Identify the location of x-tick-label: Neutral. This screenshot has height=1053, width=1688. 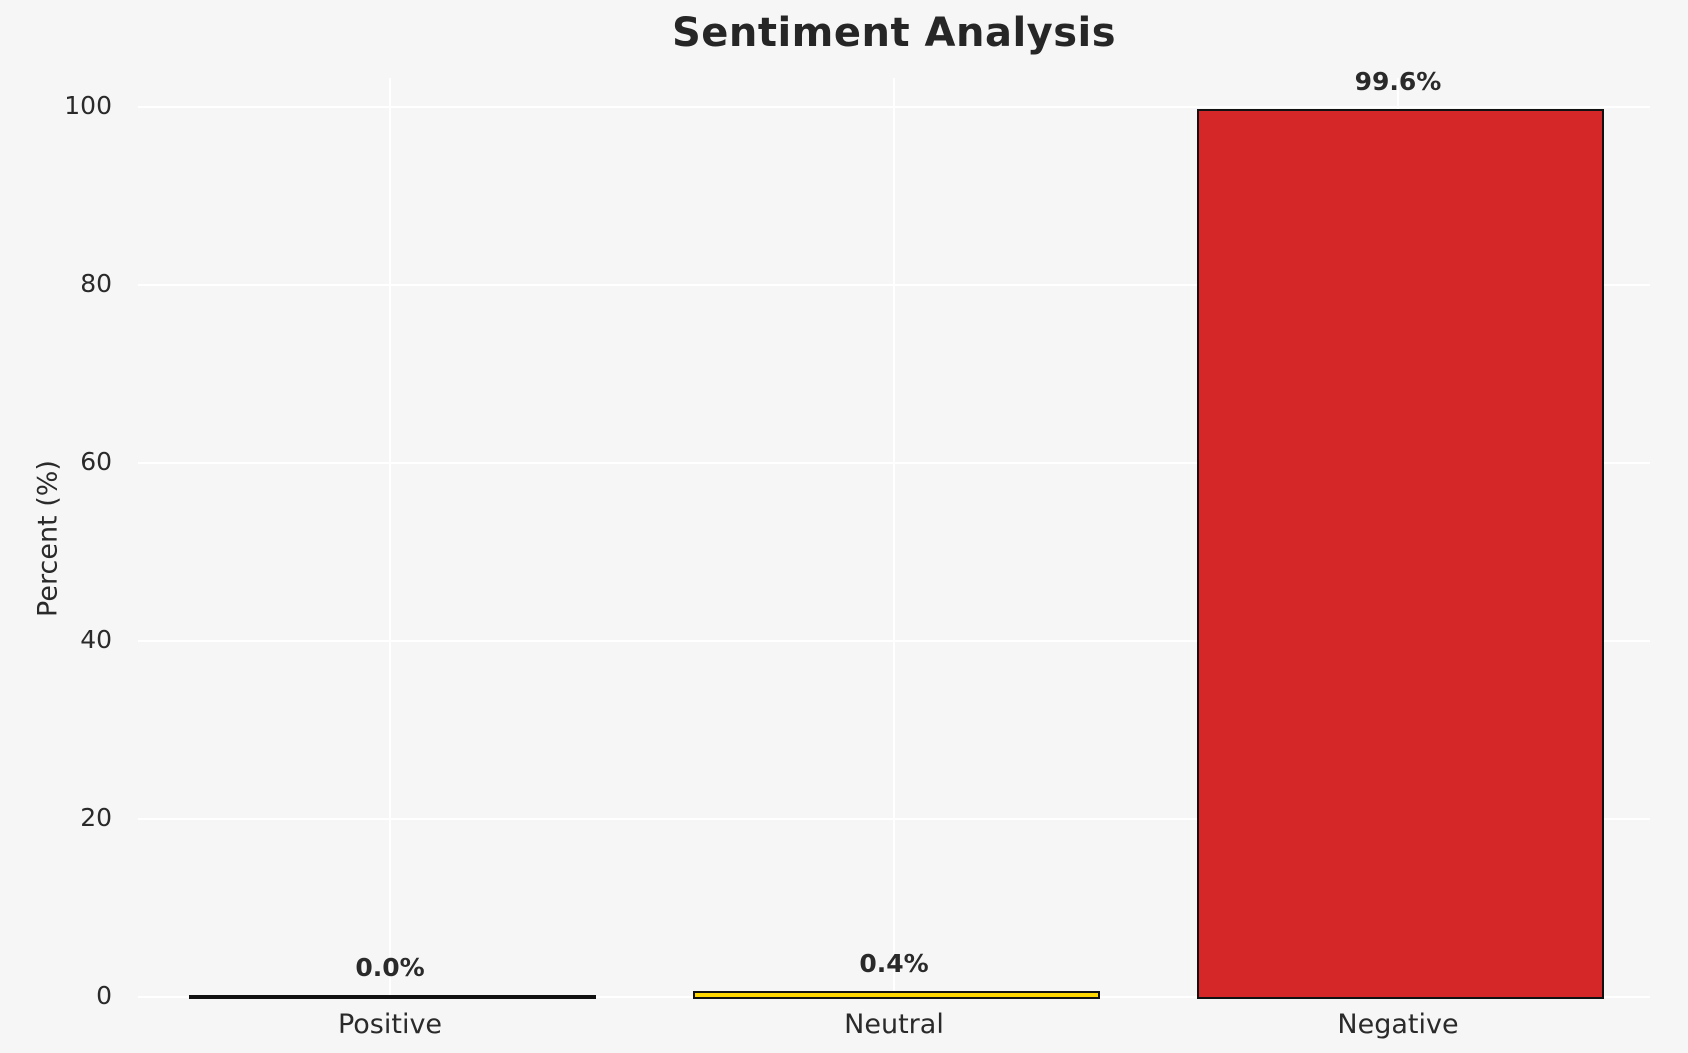
(894, 1024).